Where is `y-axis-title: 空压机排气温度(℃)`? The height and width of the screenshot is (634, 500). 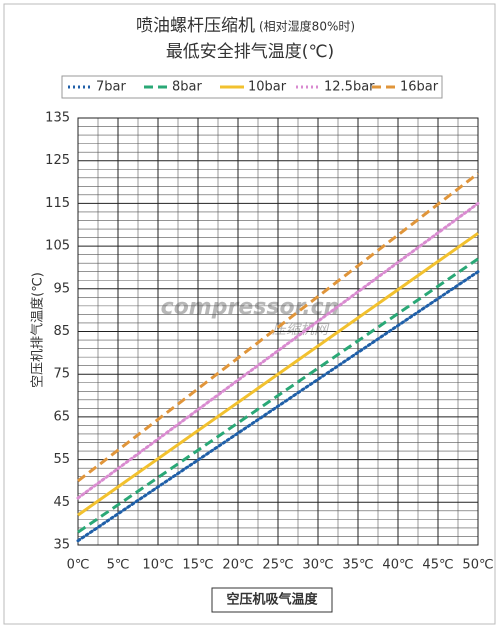 y-axis-title: 空压机排气温度(℃) is located at coordinates (38, 330).